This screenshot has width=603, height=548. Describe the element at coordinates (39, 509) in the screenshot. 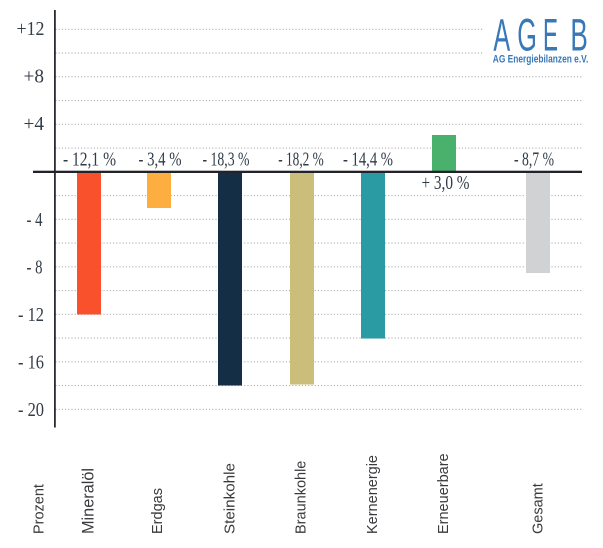

I see `svg-text: Prozent` at that location.